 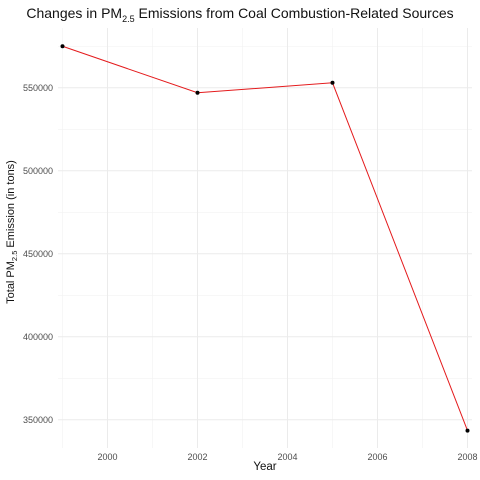 I want to click on x-tick-label: 2000, so click(x=107, y=457).